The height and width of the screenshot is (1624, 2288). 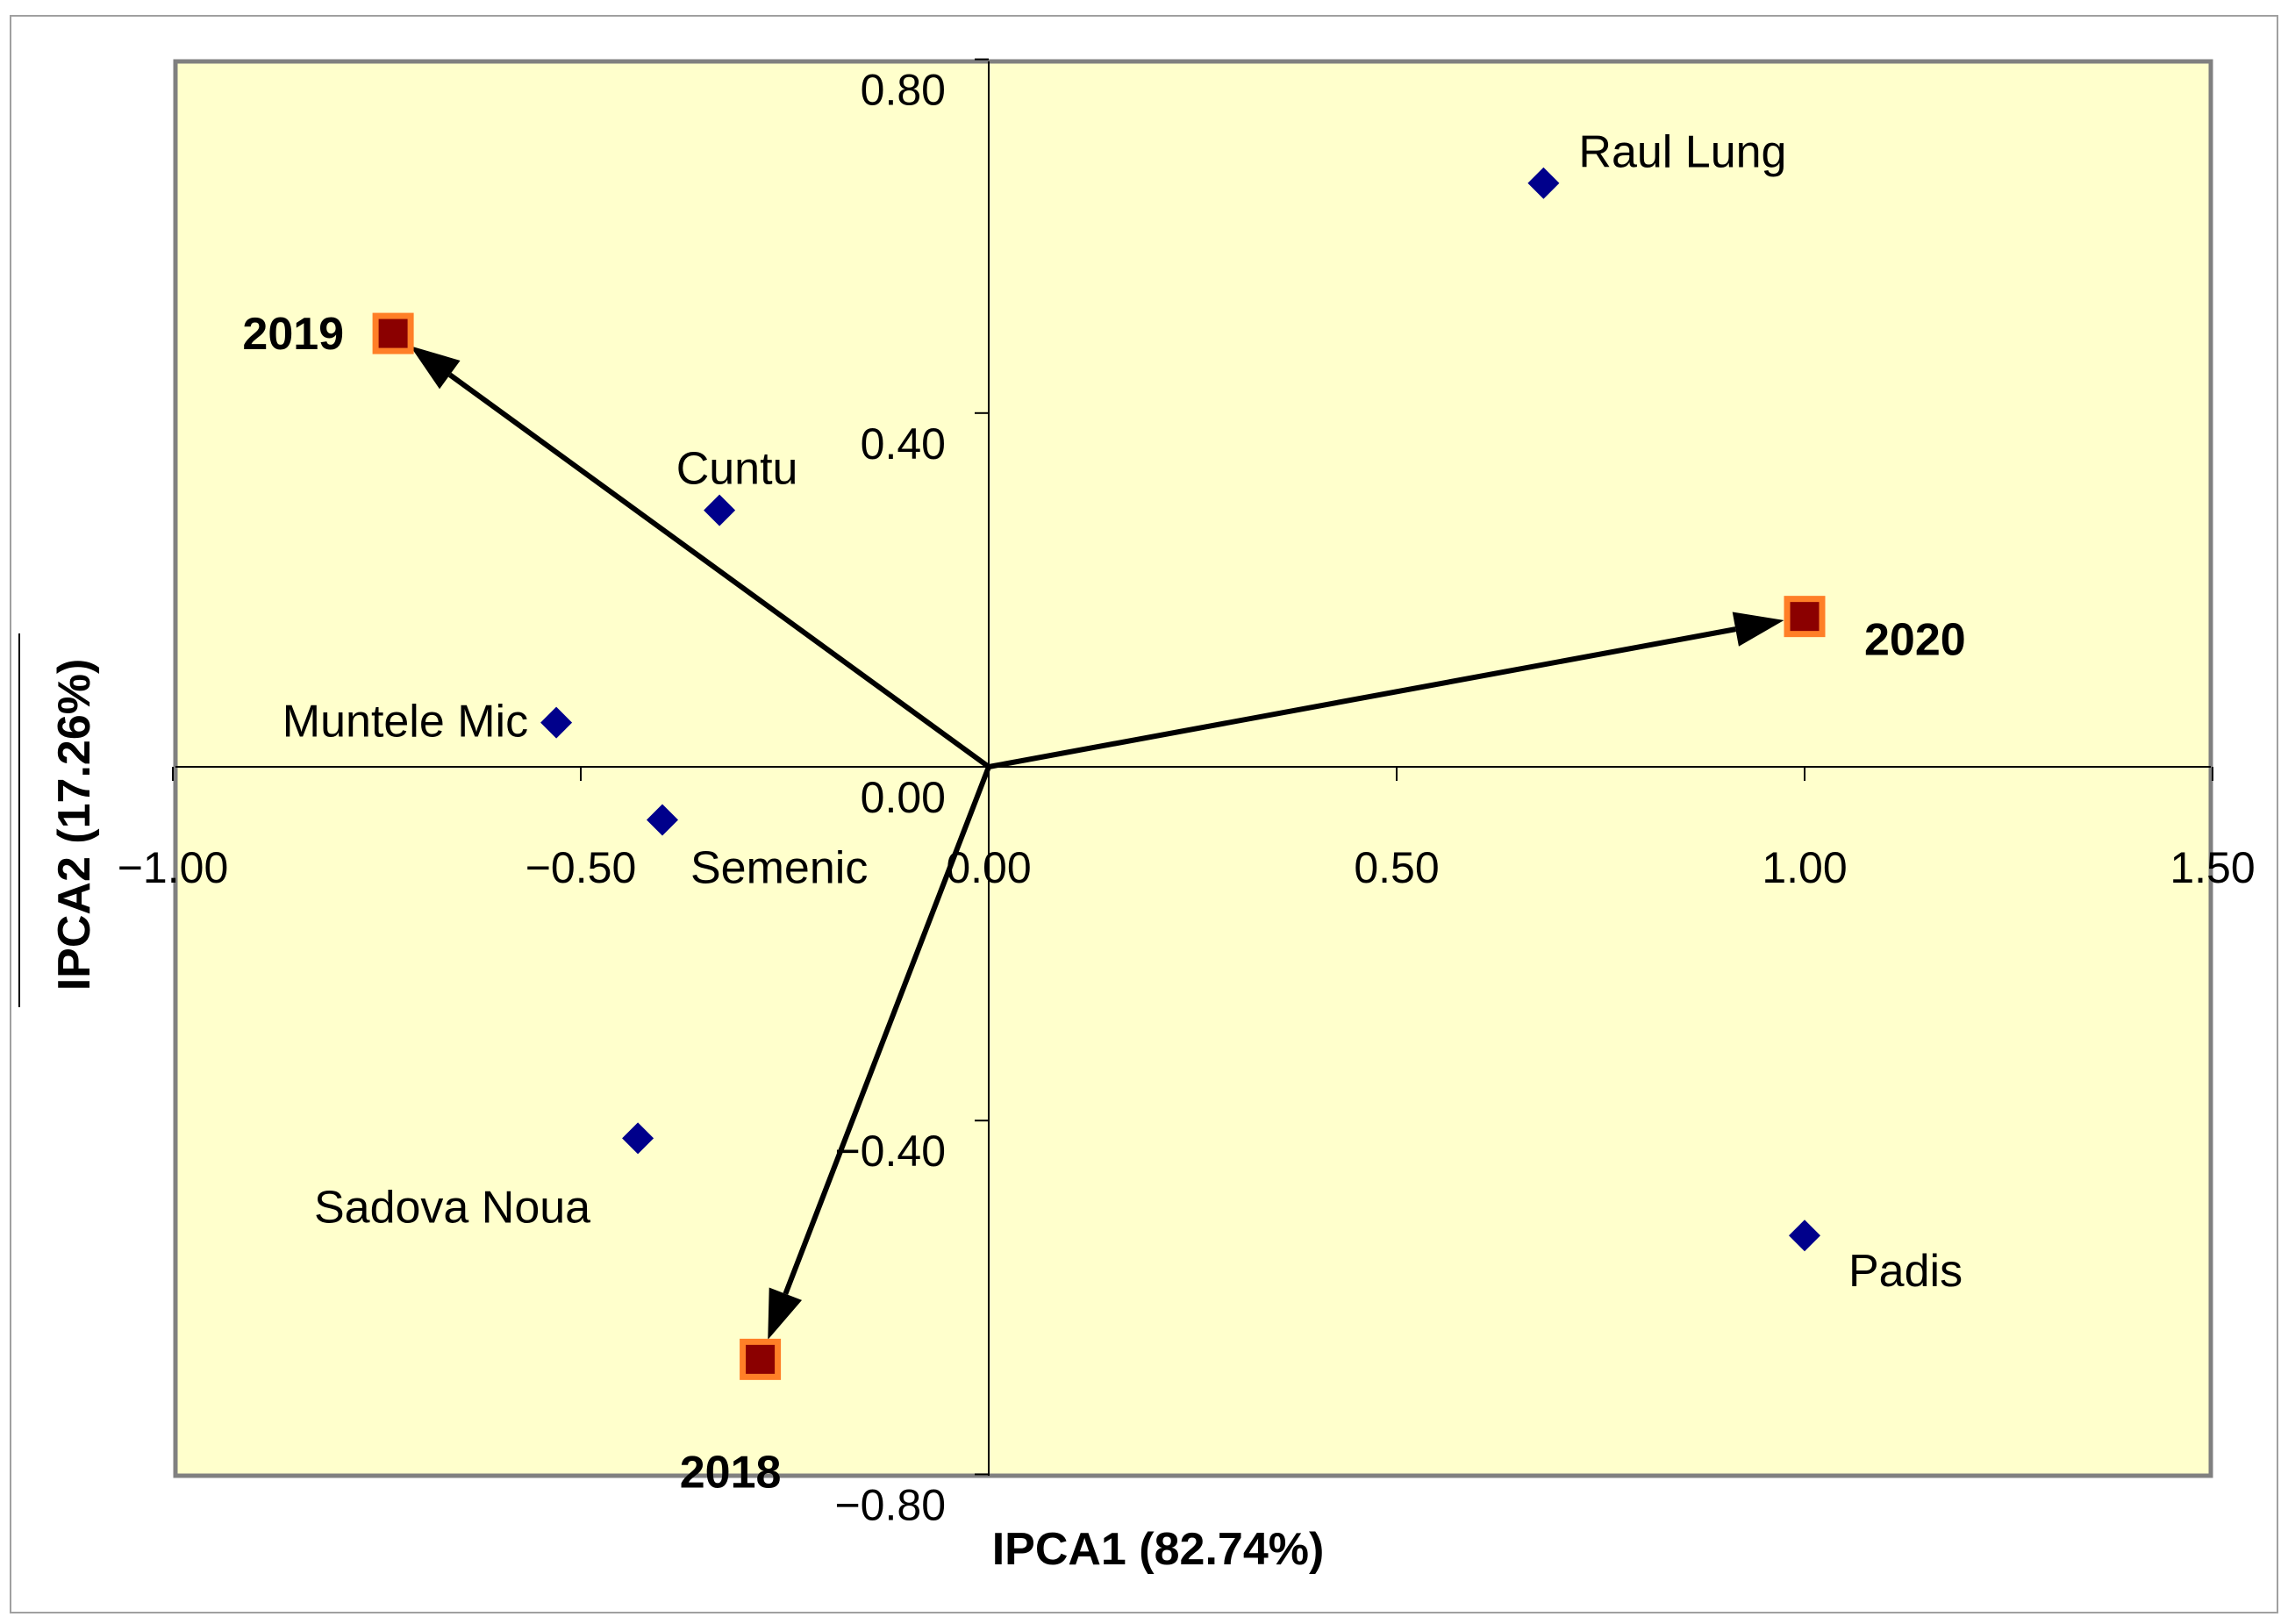 I want to click on point-padis, so click(x=1804, y=1236).